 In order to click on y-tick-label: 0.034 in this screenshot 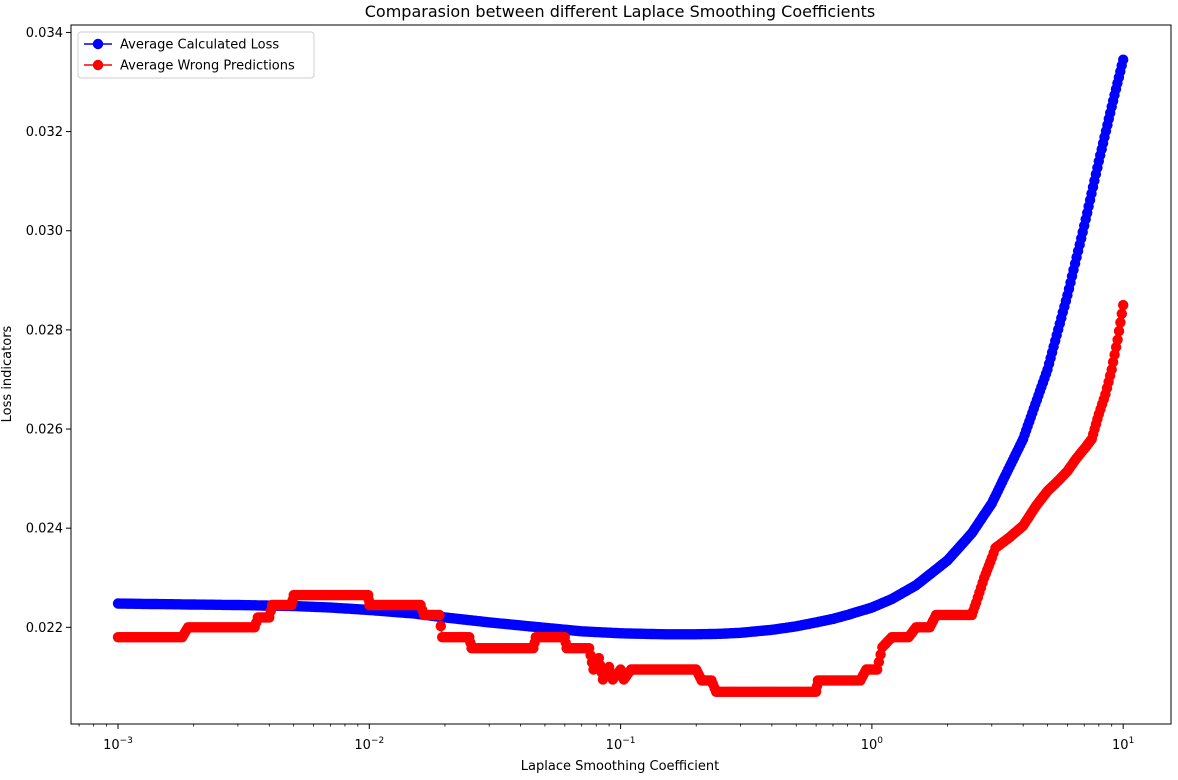, I will do `click(44, 33)`.